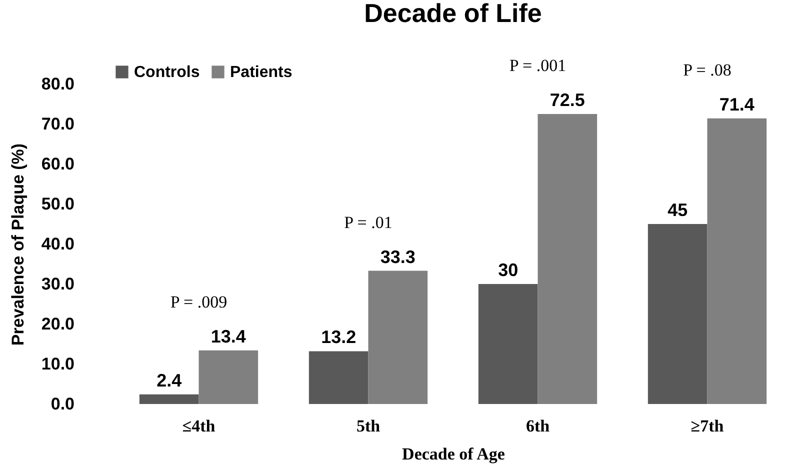 Image resolution: width=804 pixels, height=468 pixels. I want to click on data-label: 45, so click(678, 210).